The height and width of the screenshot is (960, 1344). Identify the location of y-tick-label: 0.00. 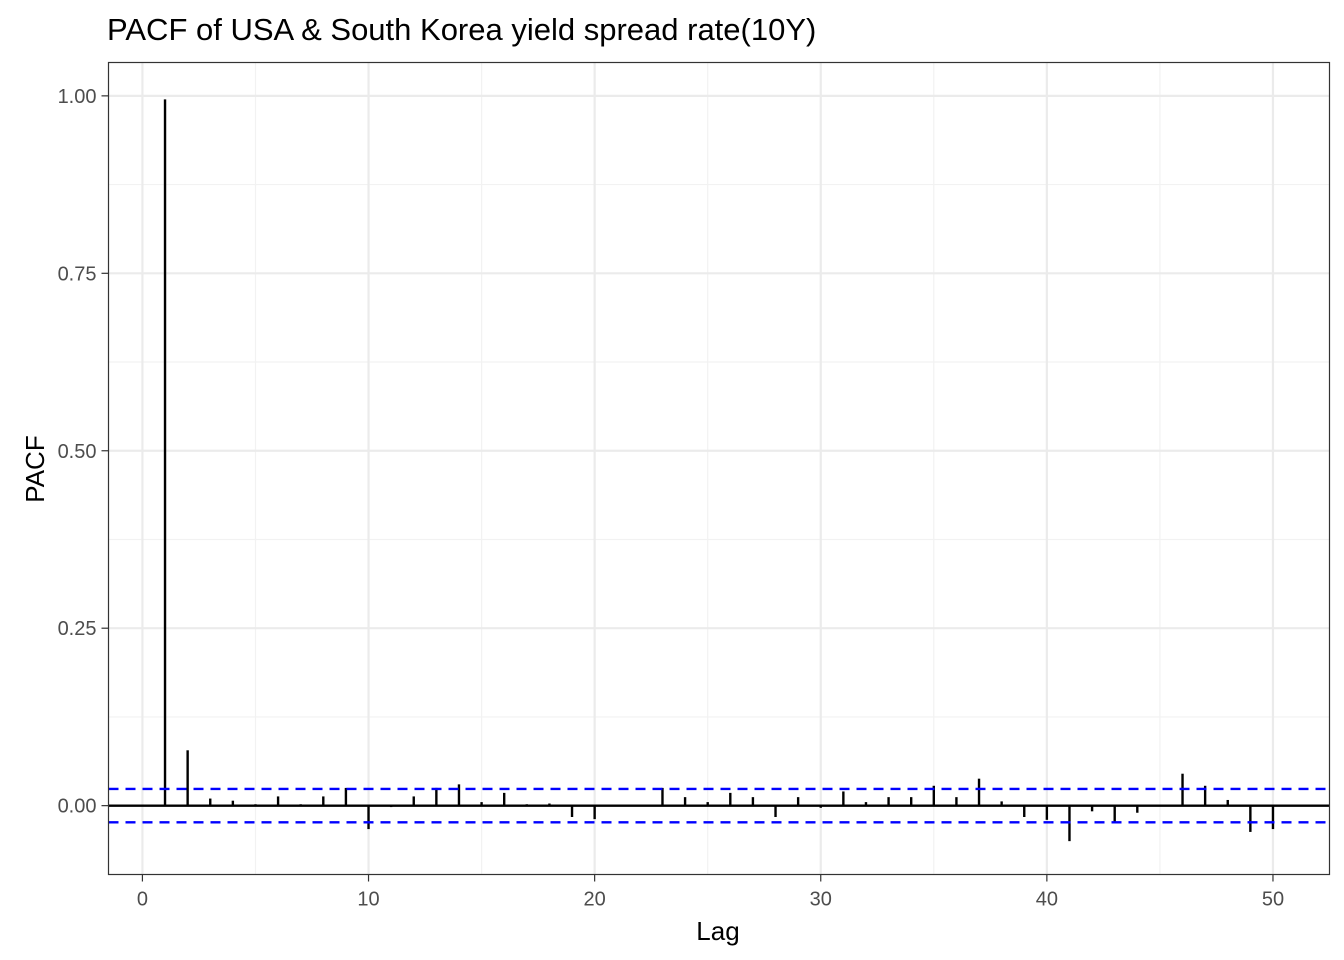
(77, 807).